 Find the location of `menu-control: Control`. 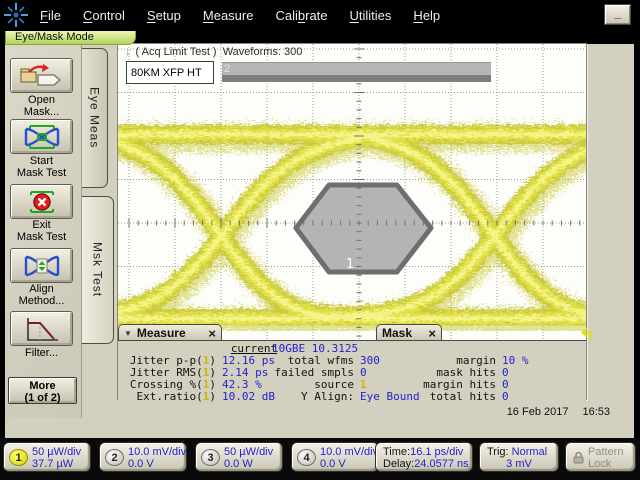

menu-control: Control is located at coordinates (103, 15).